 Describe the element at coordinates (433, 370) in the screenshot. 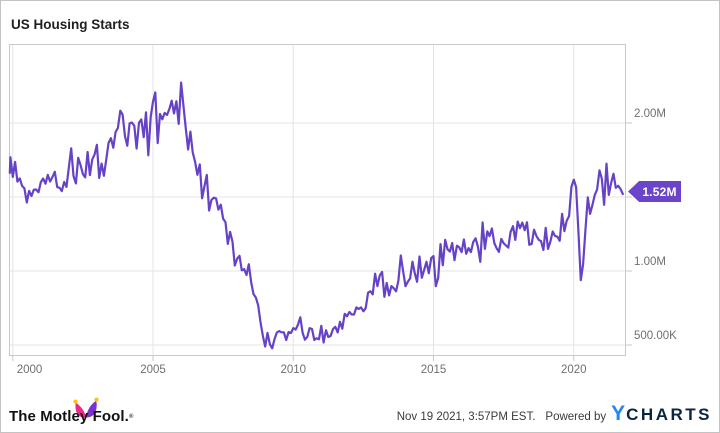

I see `x-axis-label-2015: 2015` at that location.